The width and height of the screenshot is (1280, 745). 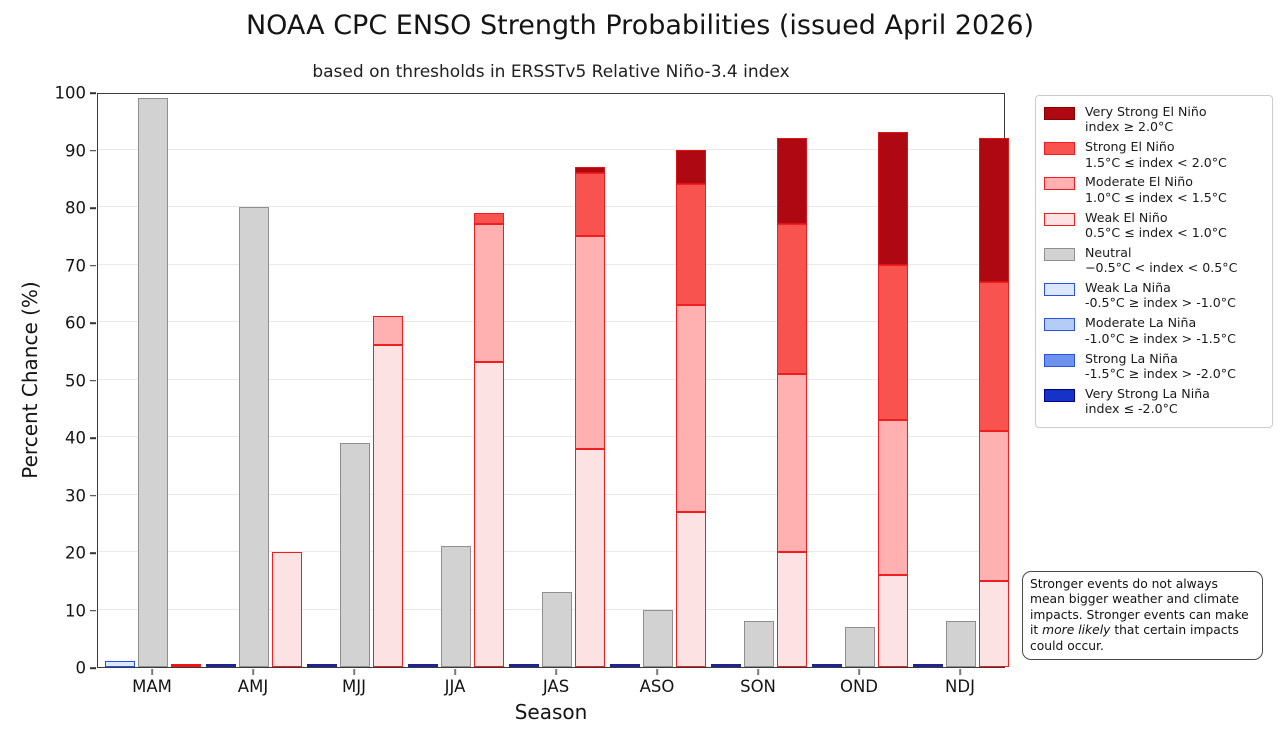 What do you see at coordinates (1147, 401) in the screenshot?
I see `legend-label: Very Strong La Niña index ≤ -2.0°C` at bounding box center [1147, 401].